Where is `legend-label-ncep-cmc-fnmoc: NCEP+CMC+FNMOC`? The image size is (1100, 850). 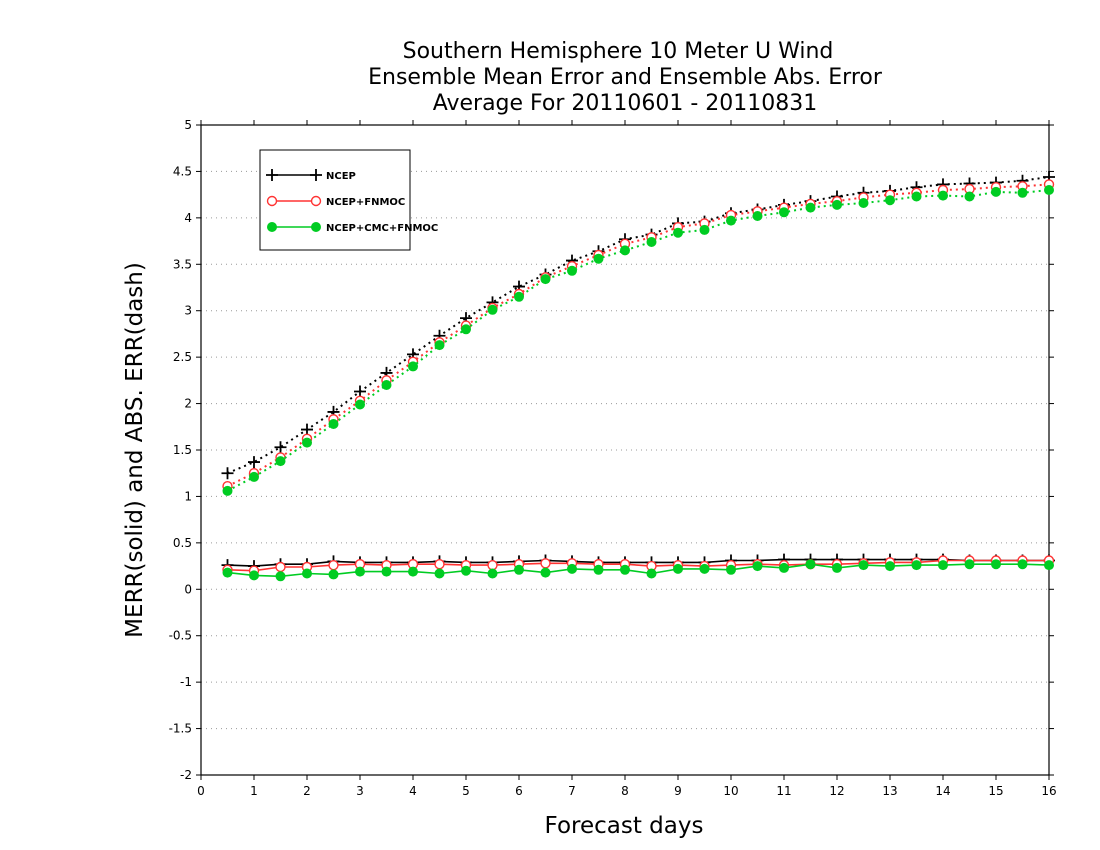
legend-label-ncep-cmc-fnmoc: NCEP+CMC+FNMOC is located at coordinates (382, 228).